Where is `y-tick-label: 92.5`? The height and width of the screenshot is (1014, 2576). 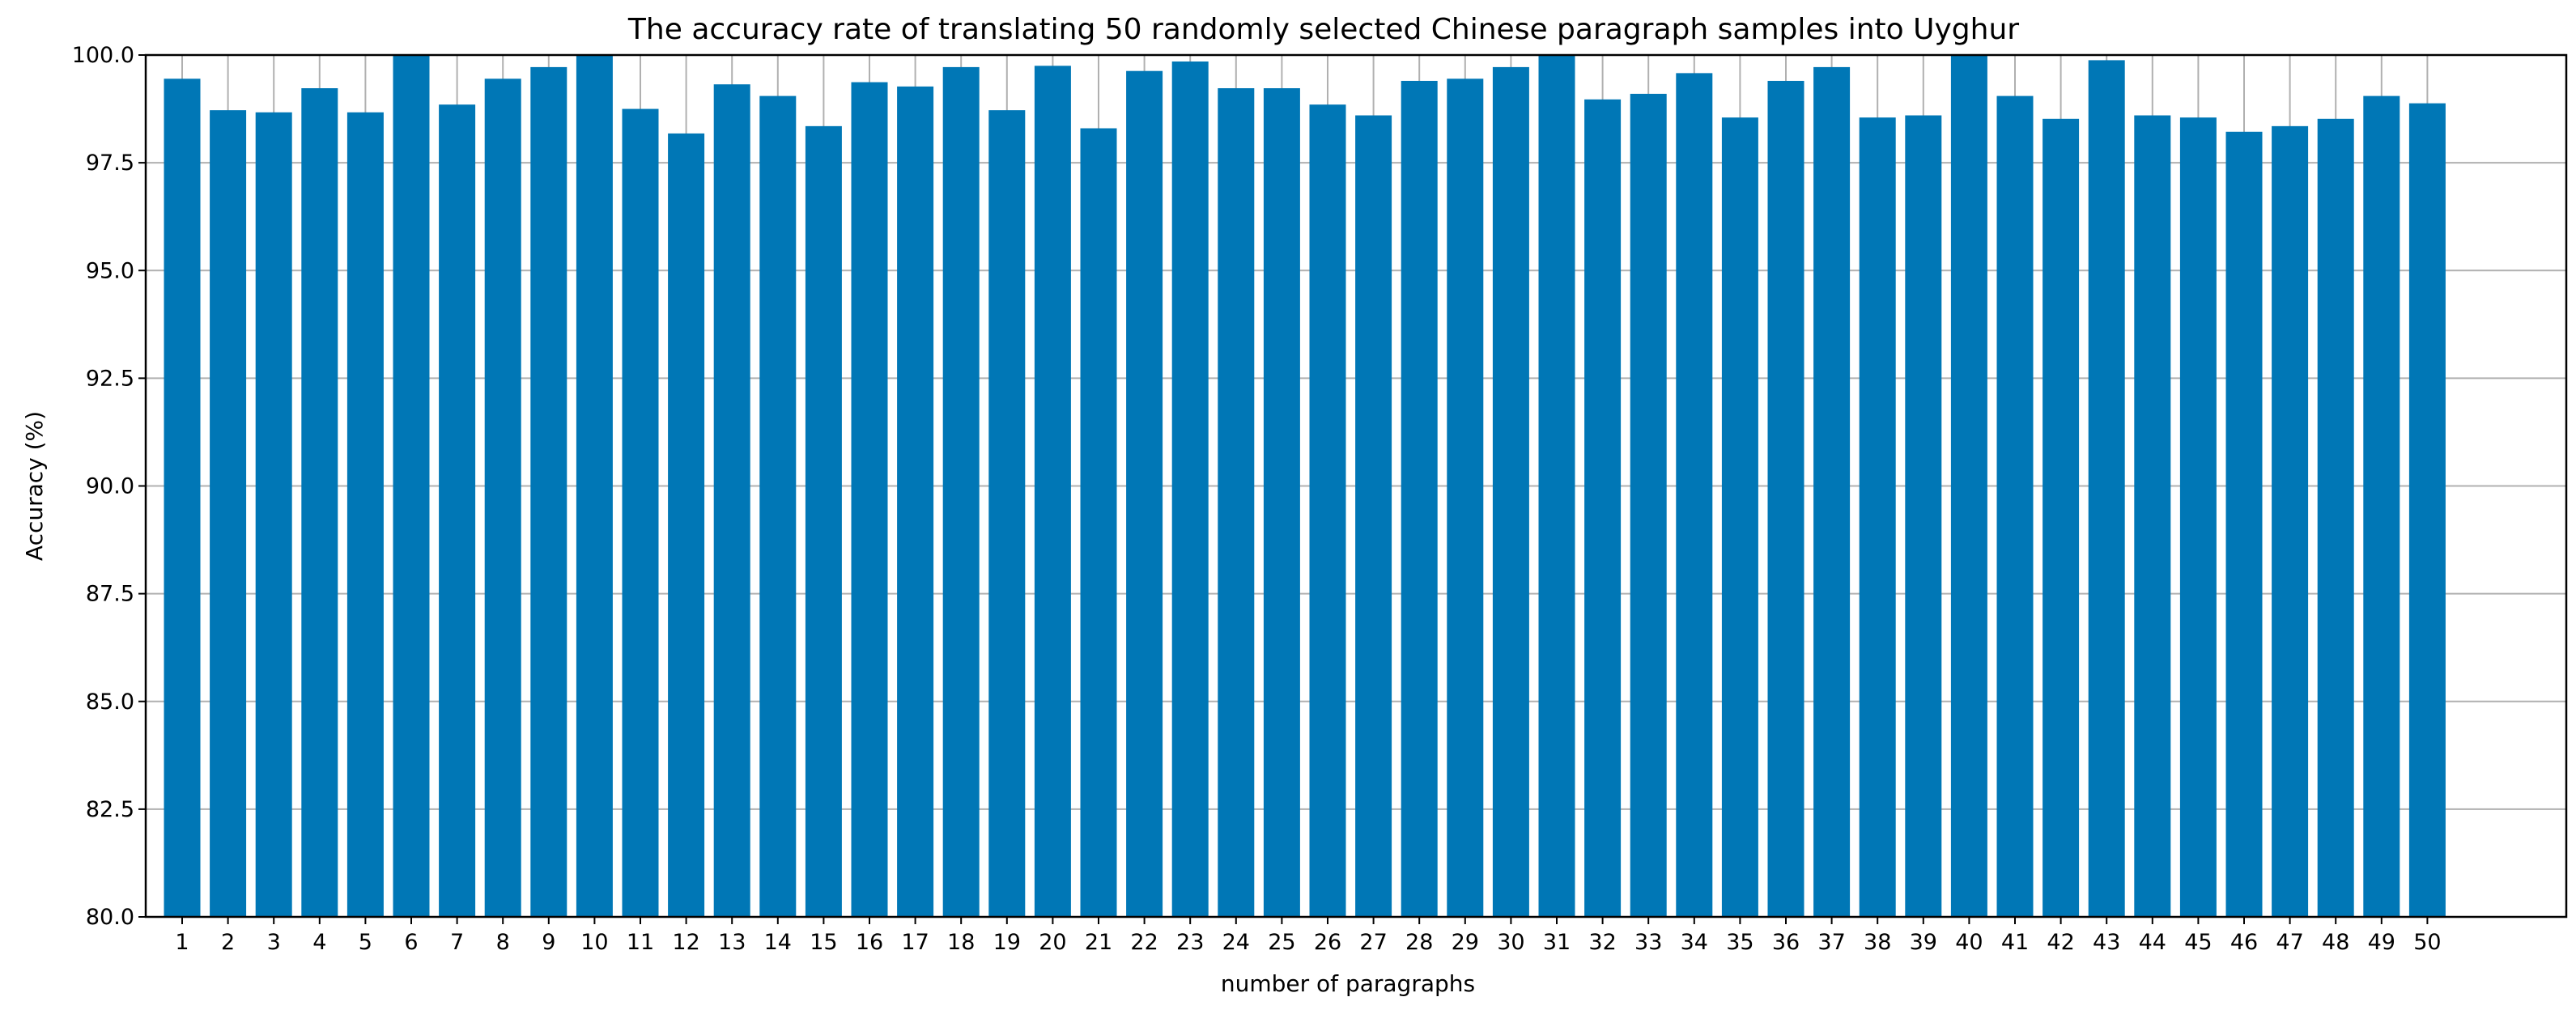 y-tick-label: 92.5 is located at coordinates (110, 378).